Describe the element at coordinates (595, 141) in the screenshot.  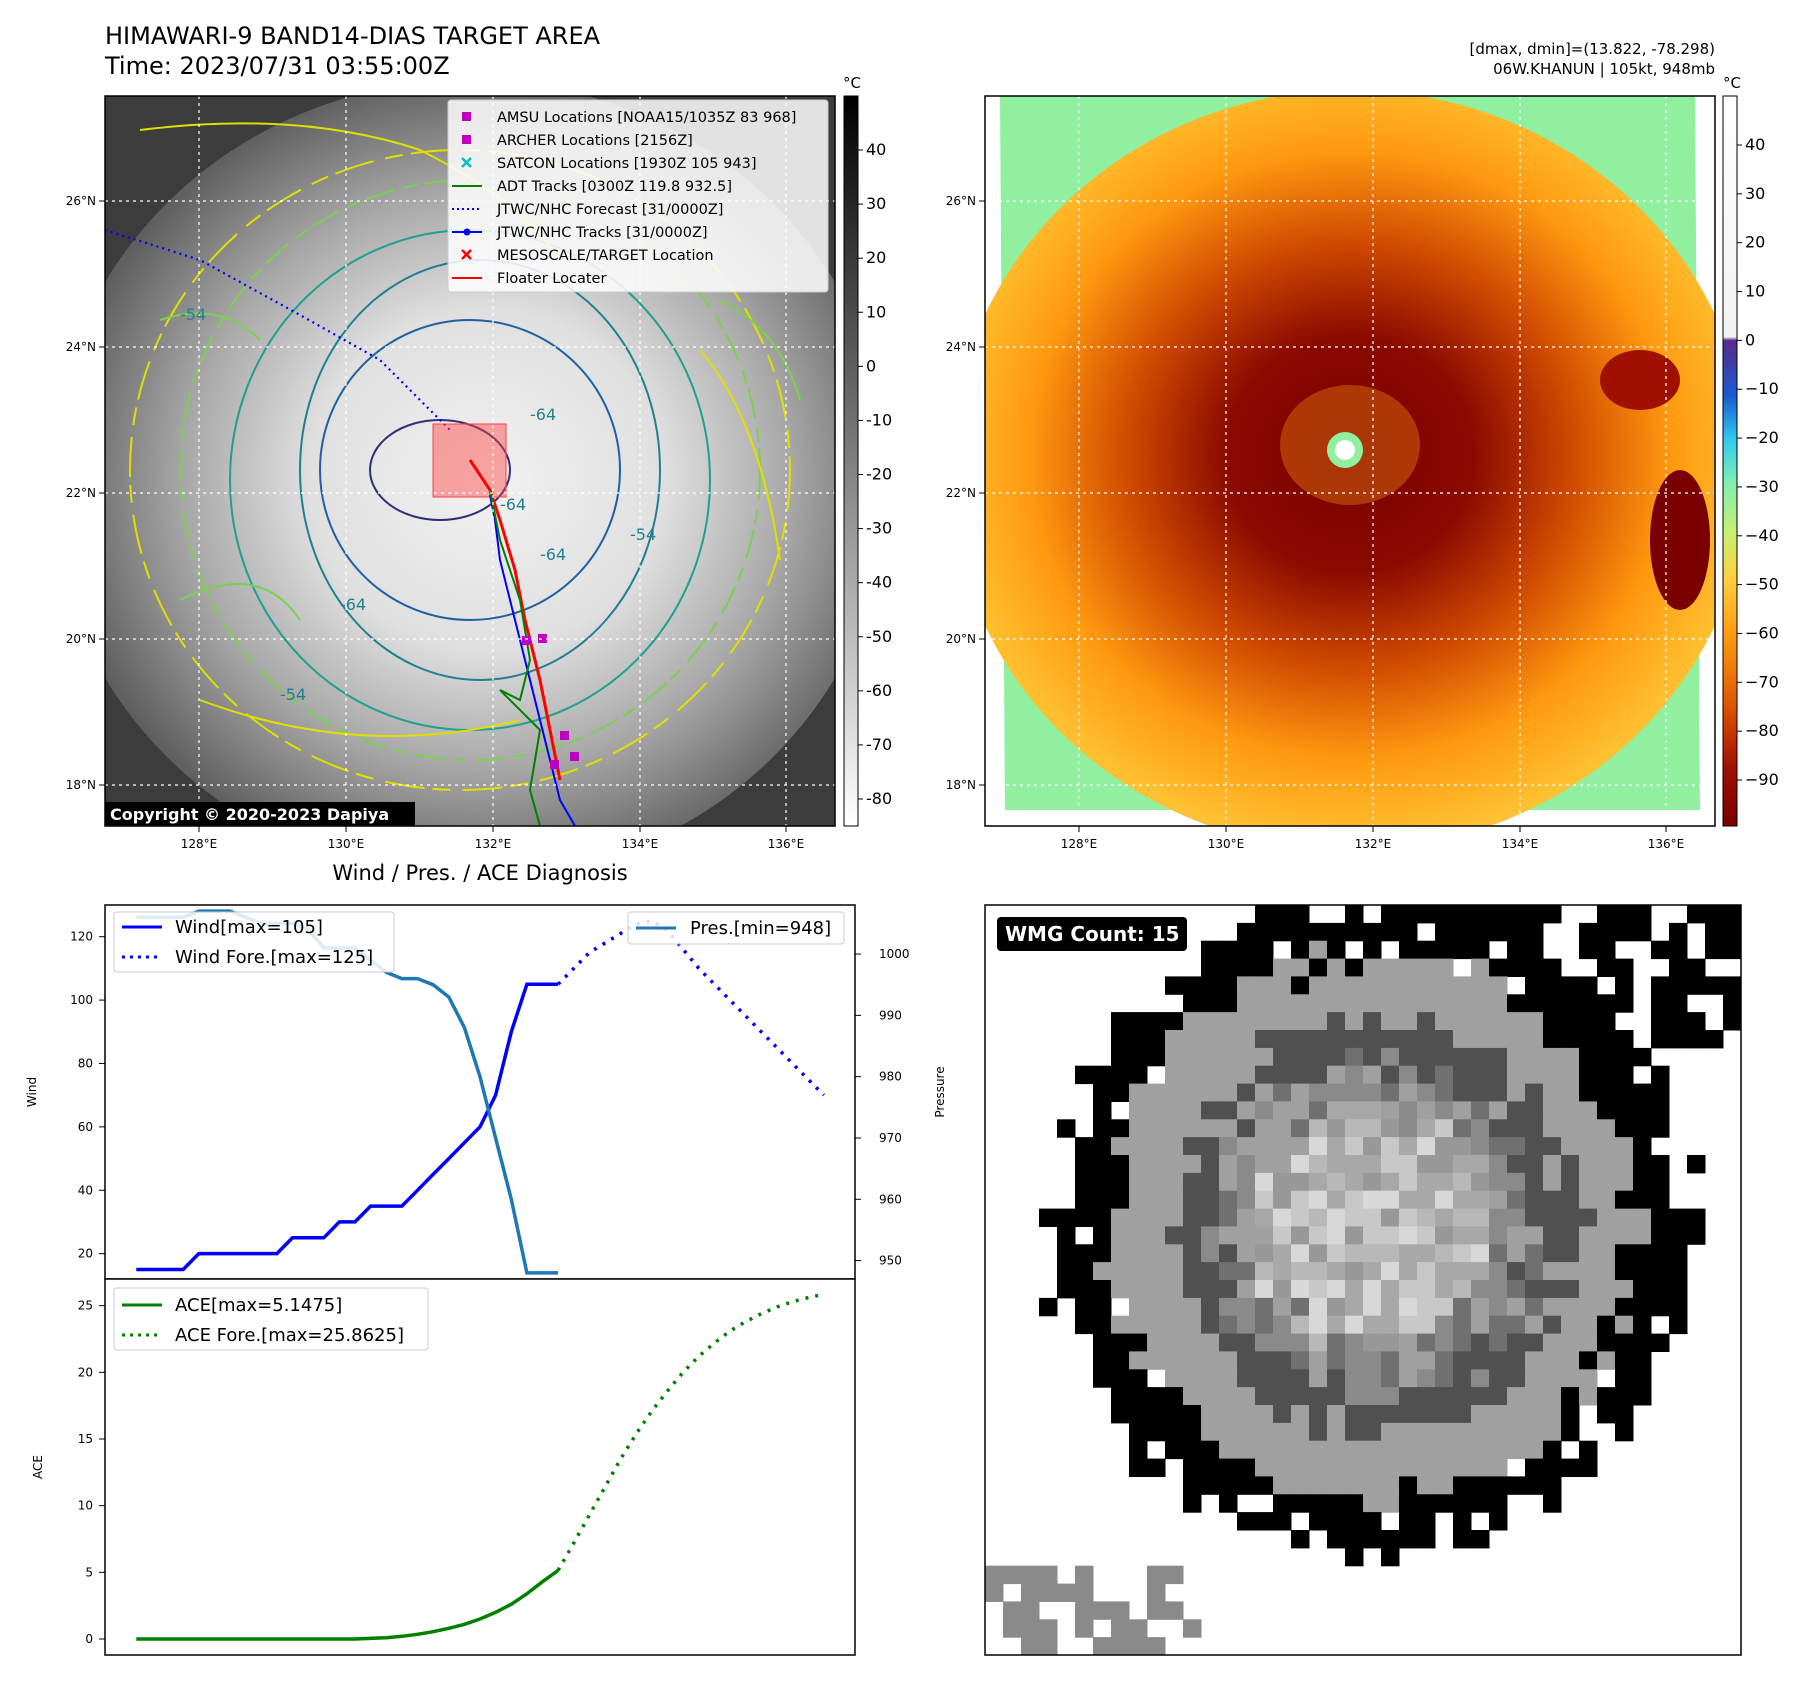
I see `map-legend-label: ARCHER Locations [2156Z]` at that location.